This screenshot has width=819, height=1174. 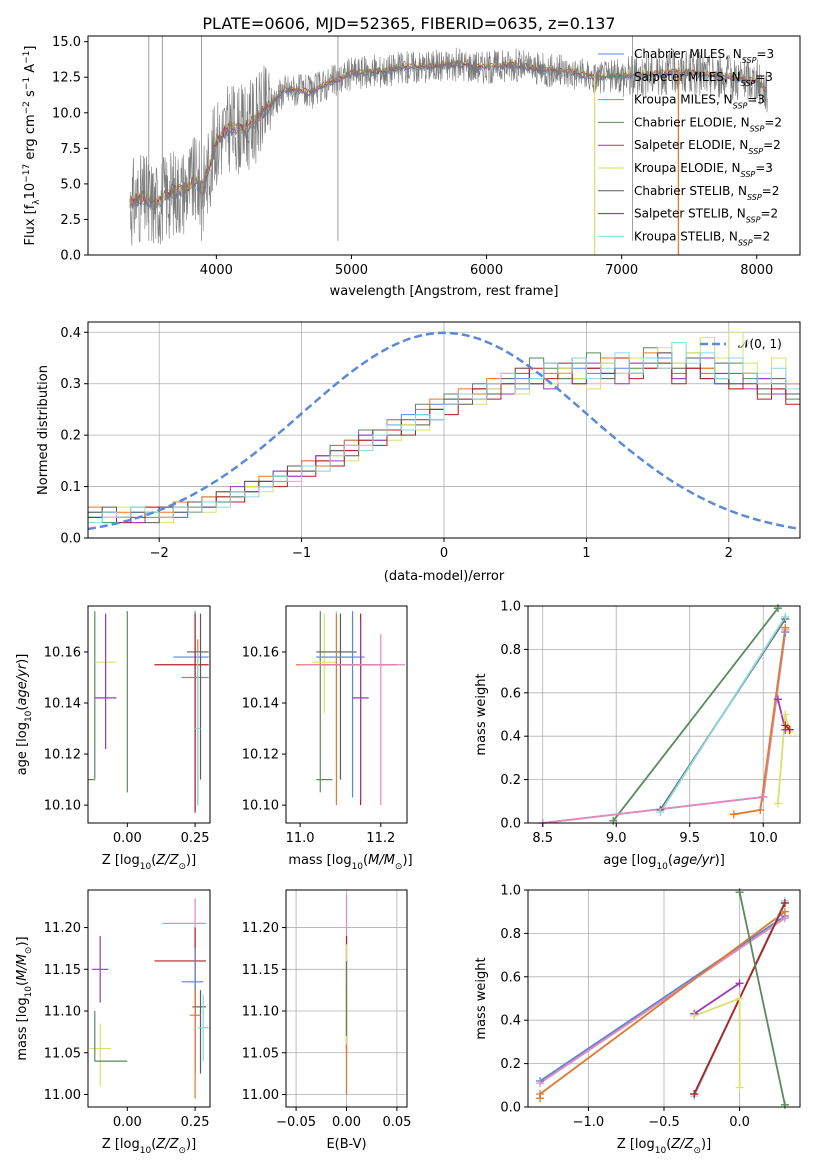 What do you see at coordinates (683, 100) in the screenshot?
I see `legend-text: Kroupa MILES, N` at bounding box center [683, 100].